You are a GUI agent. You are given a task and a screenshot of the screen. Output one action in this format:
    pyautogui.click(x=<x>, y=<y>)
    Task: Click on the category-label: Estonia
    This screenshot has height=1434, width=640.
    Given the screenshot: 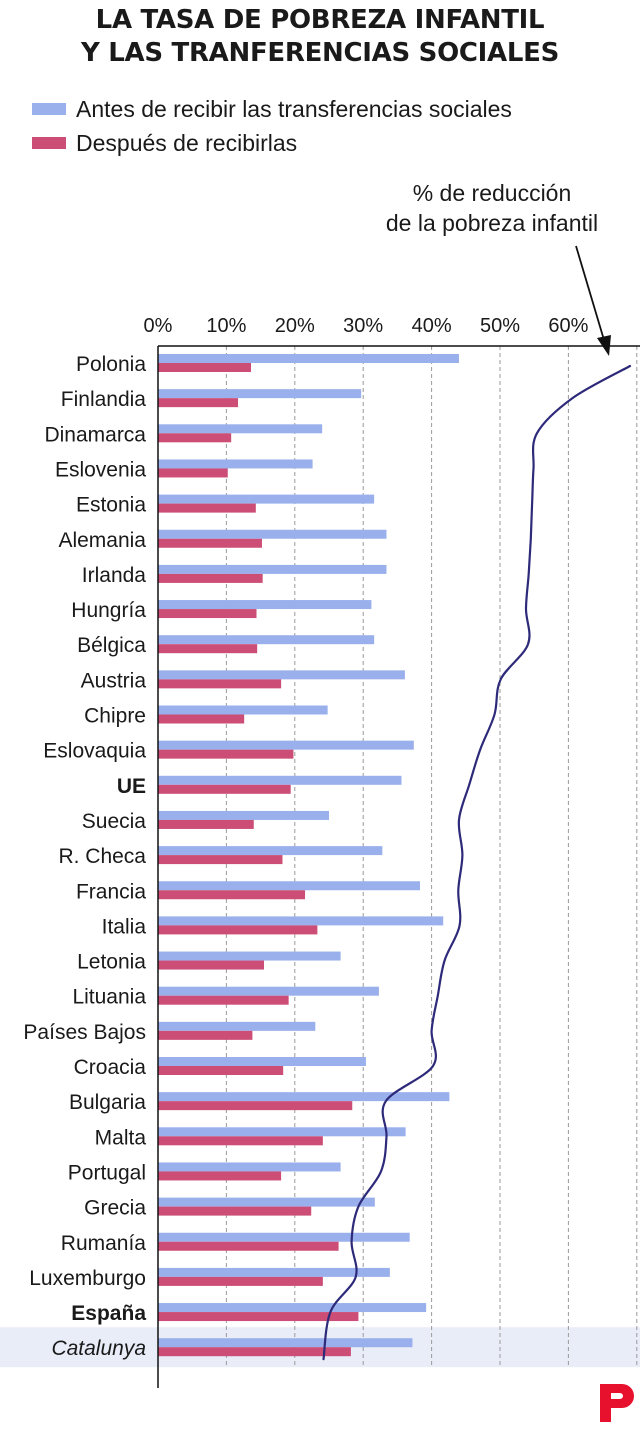 What is the action you would take?
    pyautogui.click(x=111, y=505)
    